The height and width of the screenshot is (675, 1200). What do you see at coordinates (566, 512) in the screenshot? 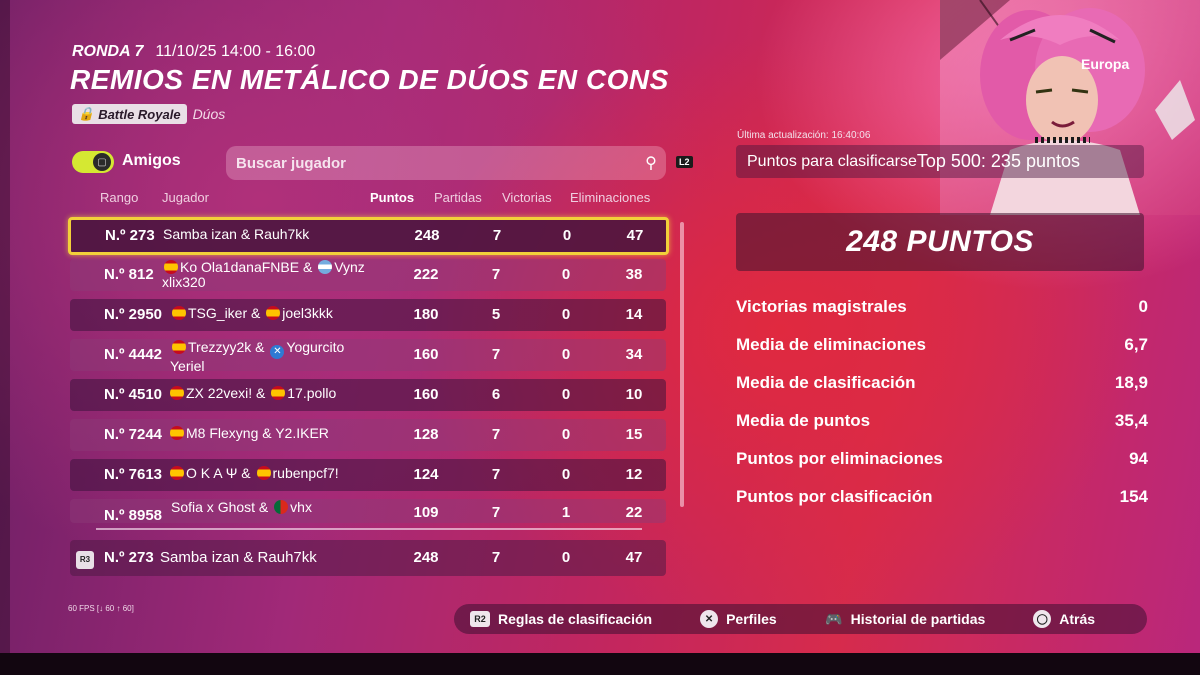
I see `row-wins: 1` at bounding box center [566, 512].